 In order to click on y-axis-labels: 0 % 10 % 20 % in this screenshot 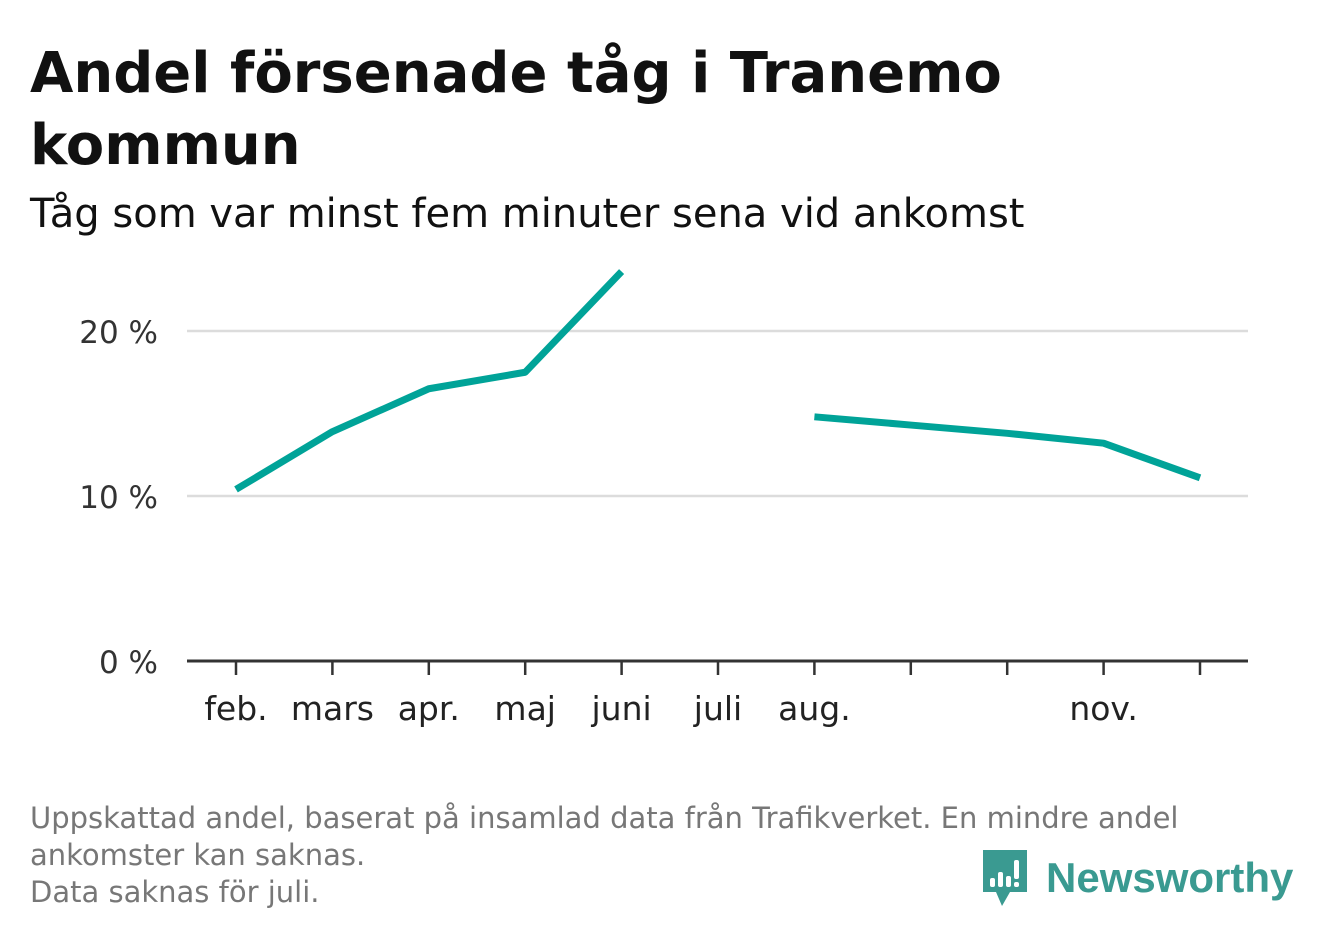, I will do `click(118, 498)`.